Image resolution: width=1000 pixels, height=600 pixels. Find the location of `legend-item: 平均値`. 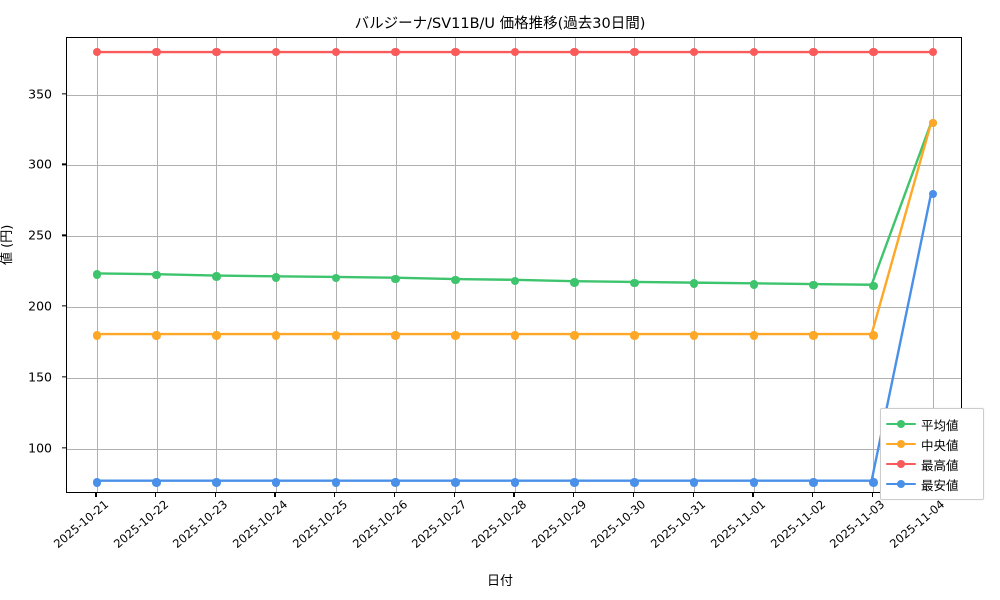

legend-item: 平均値 is located at coordinates (931, 424).